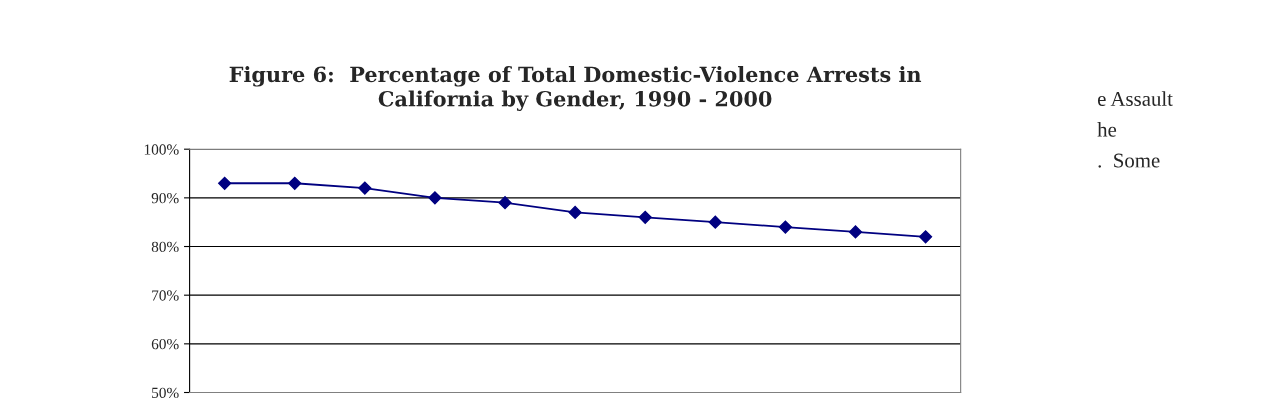  What do you see at coordinates (1135, 98) in the screenshot?
I see `text: e Assault` at bounding box center [1135, 98].